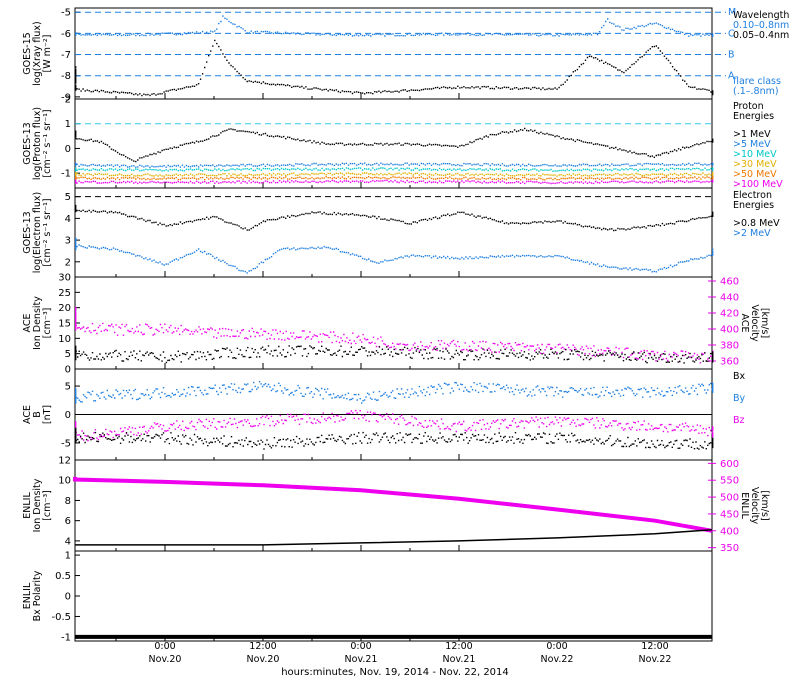  I want to click on y-axis-label: Bx Polarity, so click(37, 595).